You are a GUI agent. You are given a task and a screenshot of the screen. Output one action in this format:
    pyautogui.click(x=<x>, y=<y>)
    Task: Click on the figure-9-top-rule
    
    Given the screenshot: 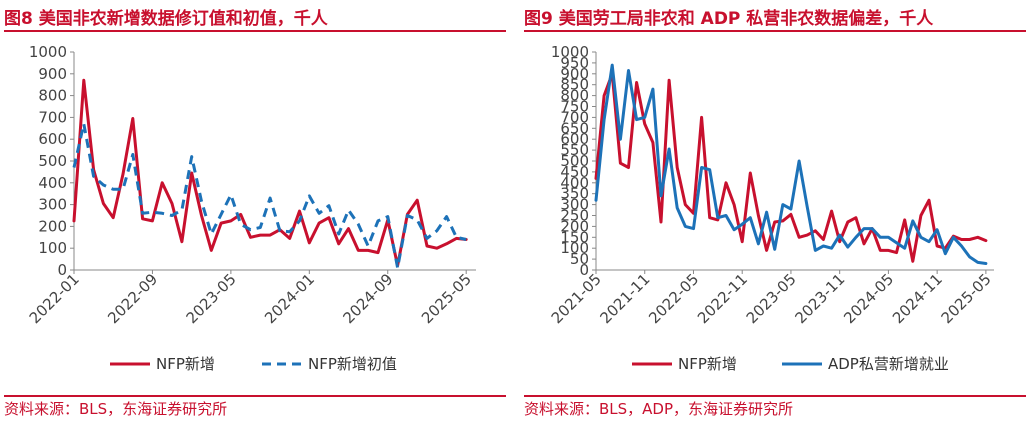 What is the action you would take?
    pyautogui.click(x=775, y=31)
    